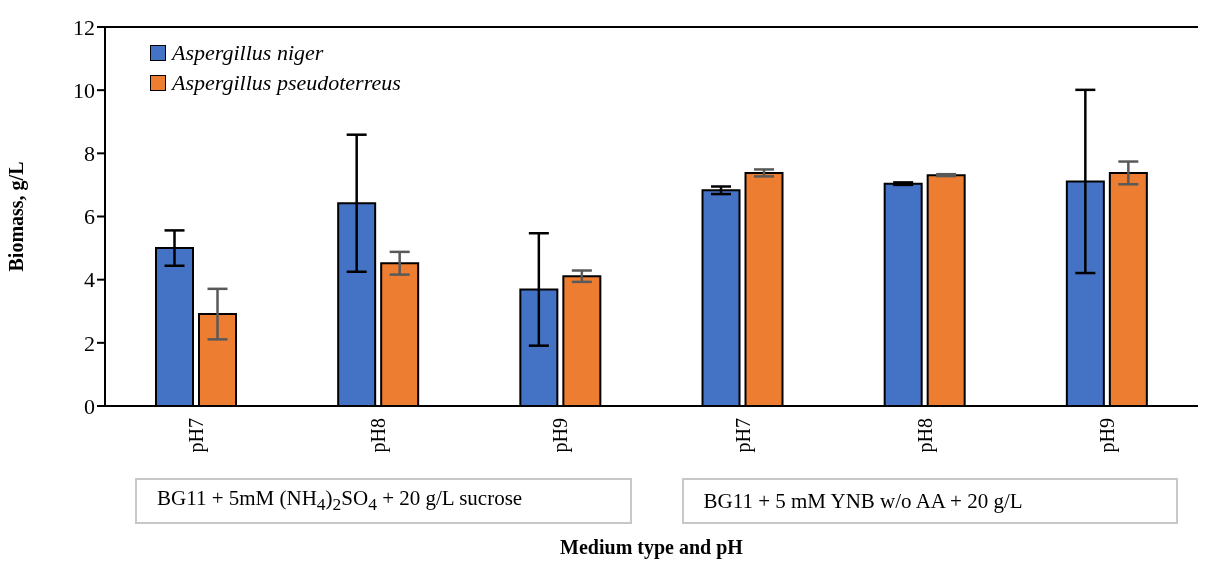 Image resolution: width=1210 pixels, height=564 pixels. I want to click on y-tick-label: 0, so click(89, 406).